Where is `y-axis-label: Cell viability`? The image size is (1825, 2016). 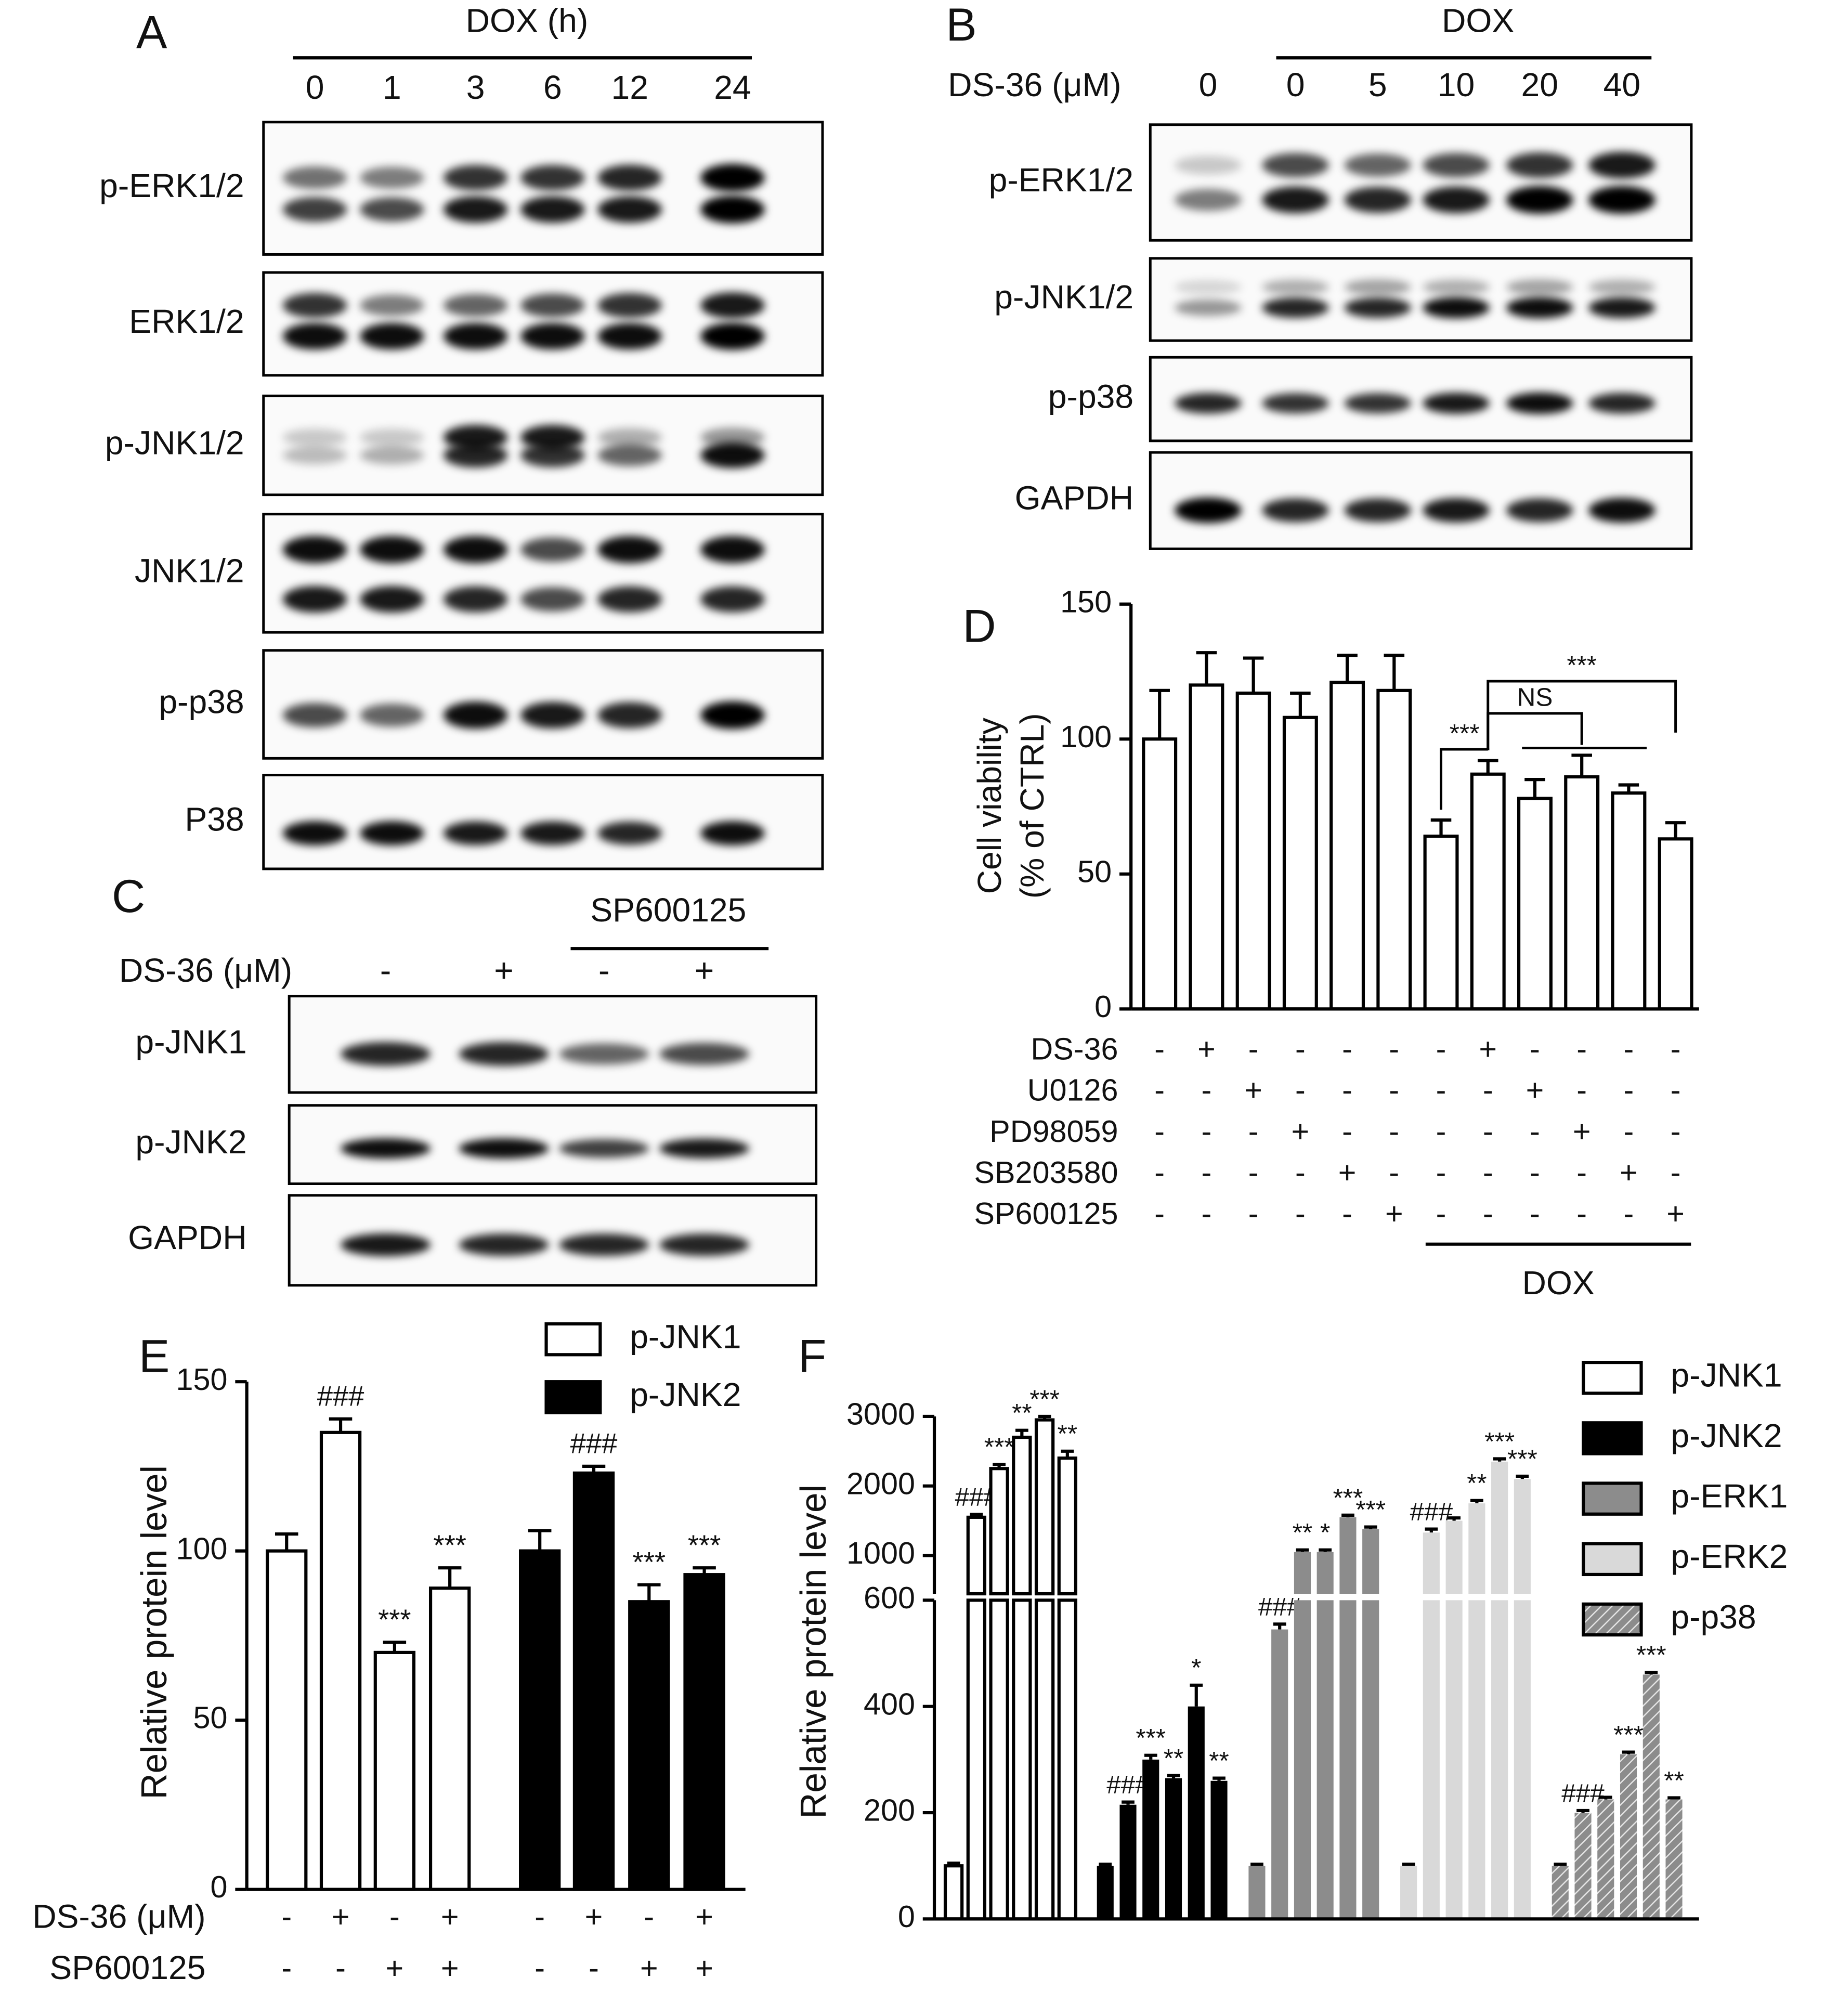 y-axis-label: Cell viability is located at coordinates (989, 806).